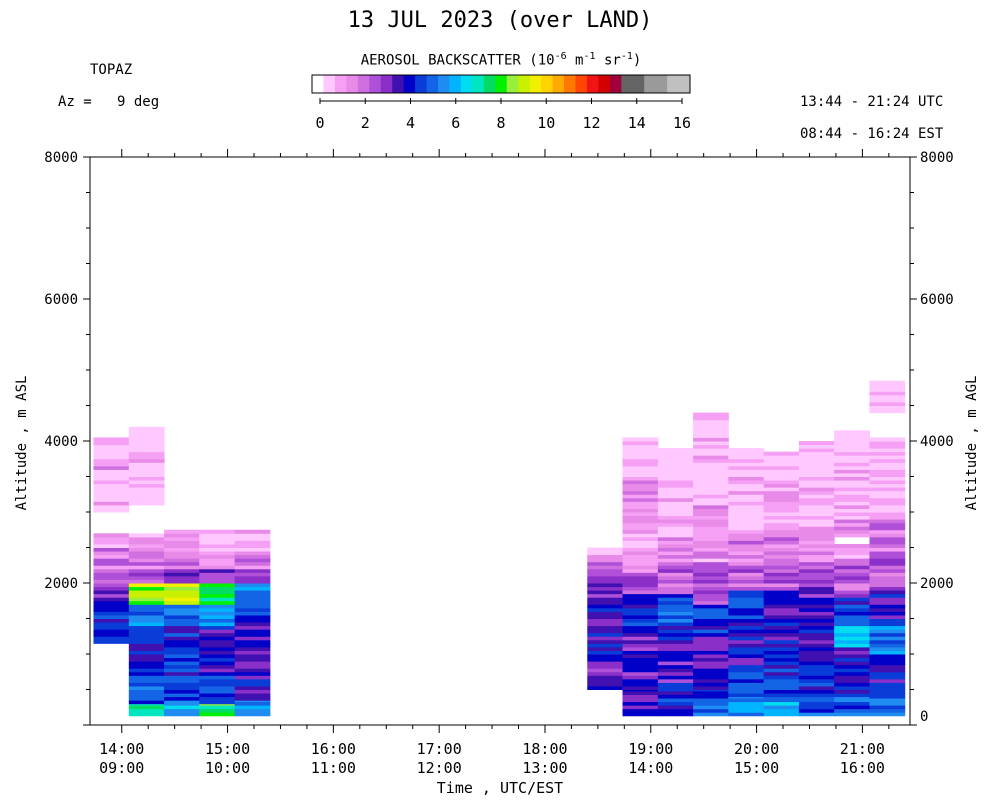  I want to click on est-range-label: 08:44 - 16:24 EST, so click(872, 134).